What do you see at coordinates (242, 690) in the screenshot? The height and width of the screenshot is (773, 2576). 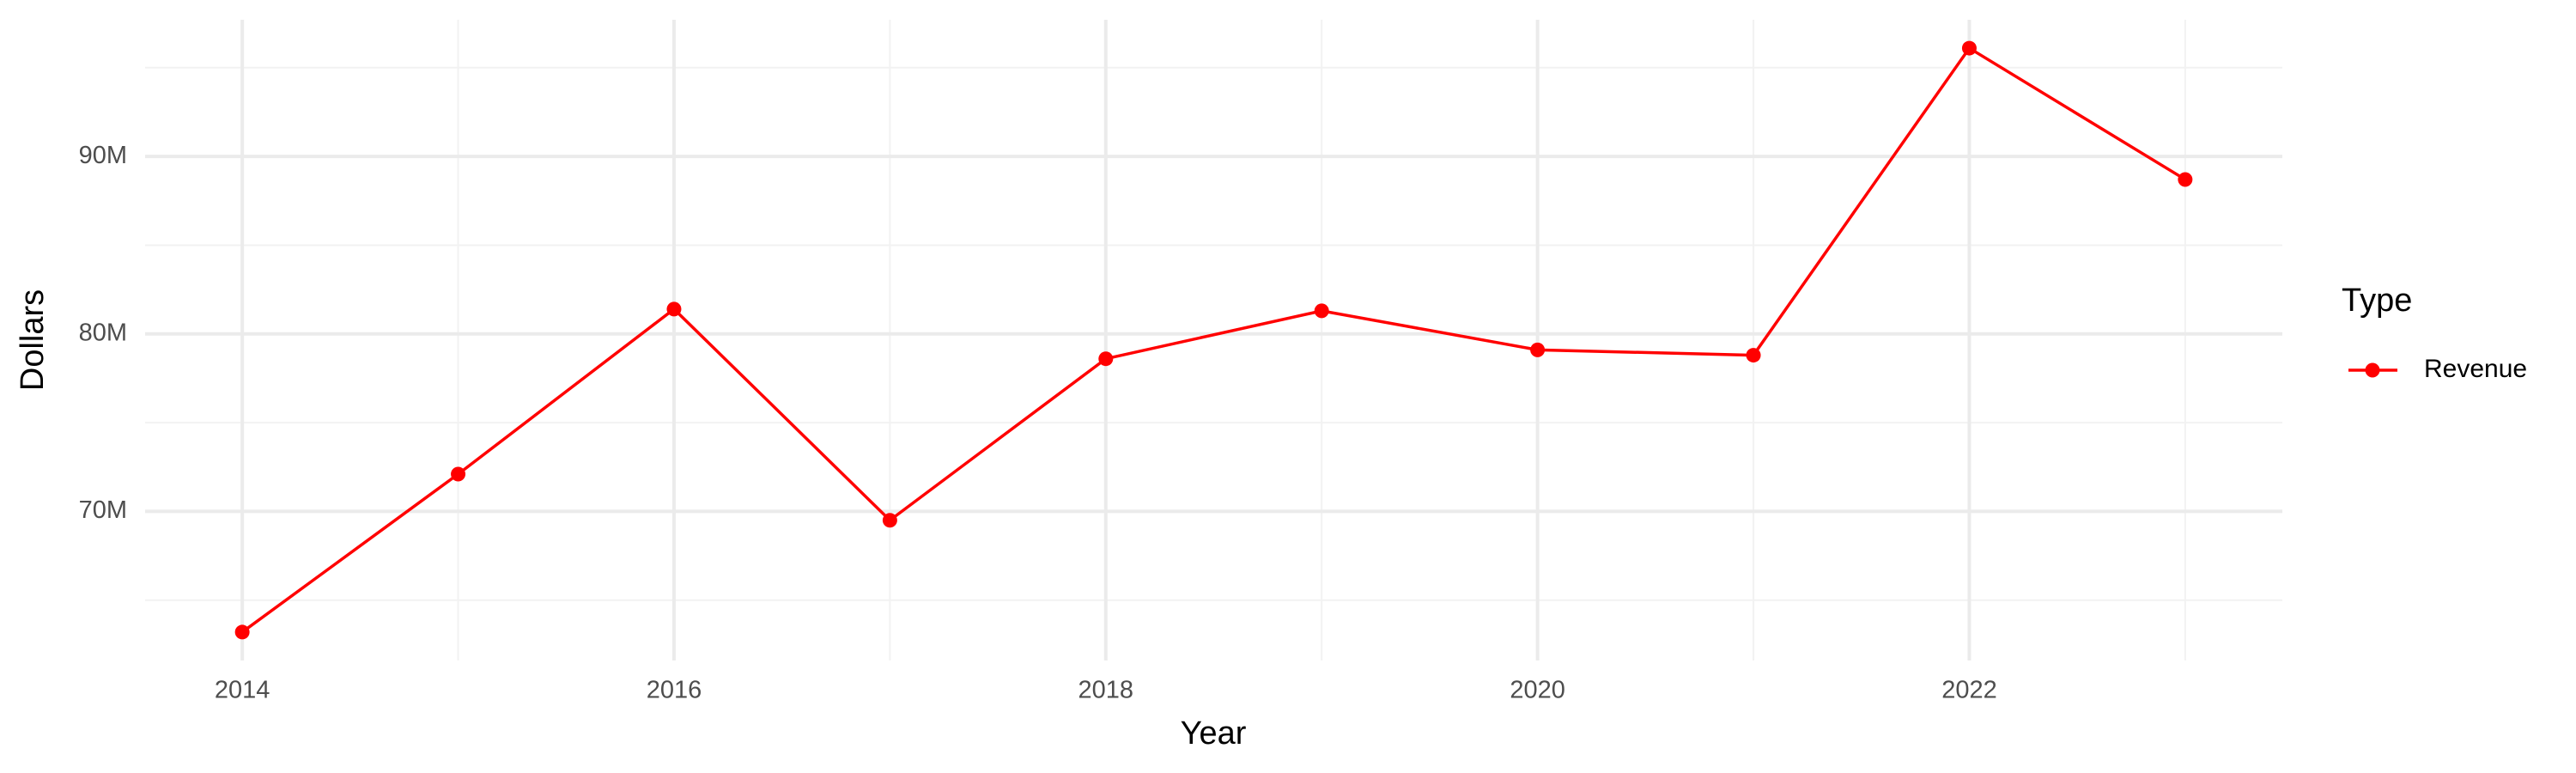 I see `x-tick-label: 2014` at bounding box center [242, 690].